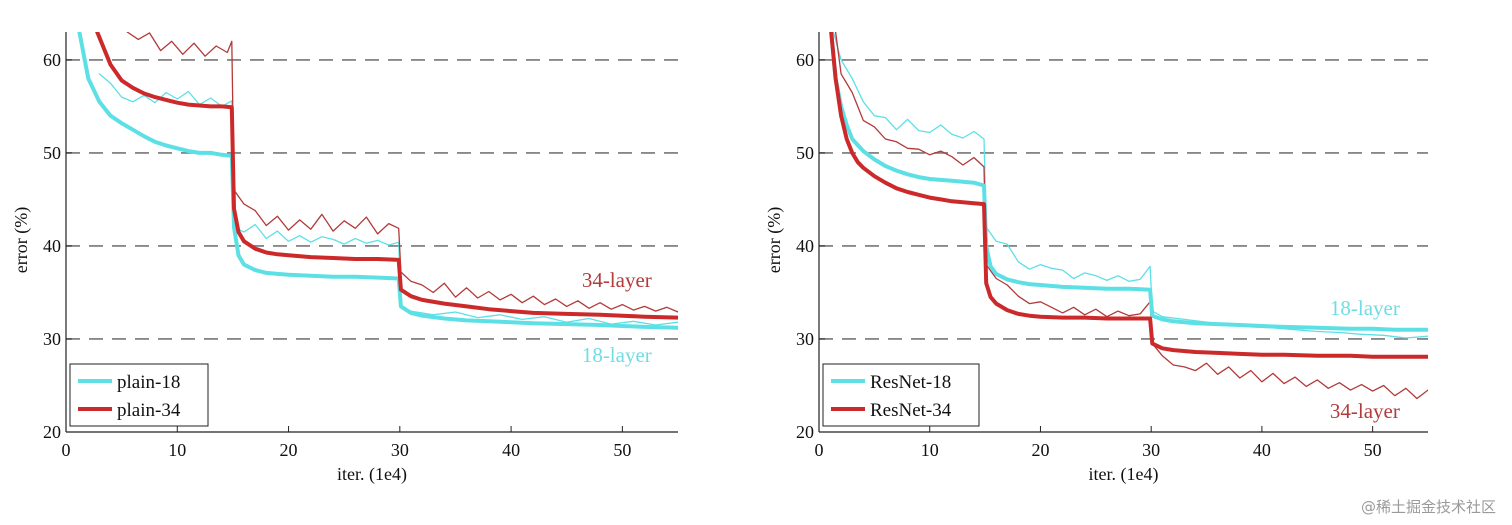 The height and width of the screenshot is (525, 1512). What do you see at coordinates (910, 382) in the screenshot?
I see `legend-label-resnet-18: ResNet-18` at bounding box center [910, 382].